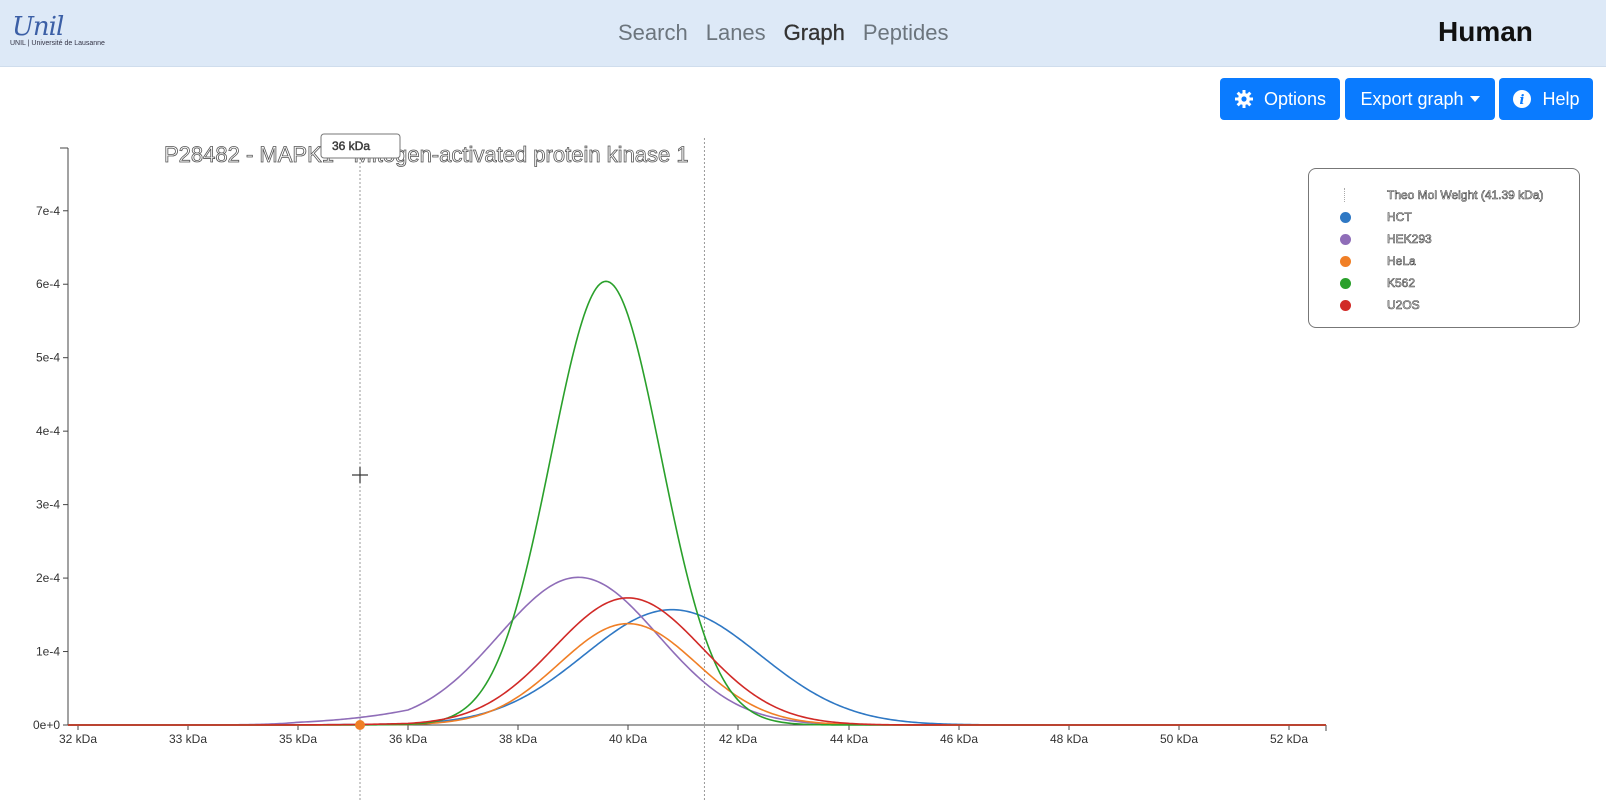 This screenshot has width=1606, height=800. I want to click on y-tick-label: 1e-4, so click(48, 652).